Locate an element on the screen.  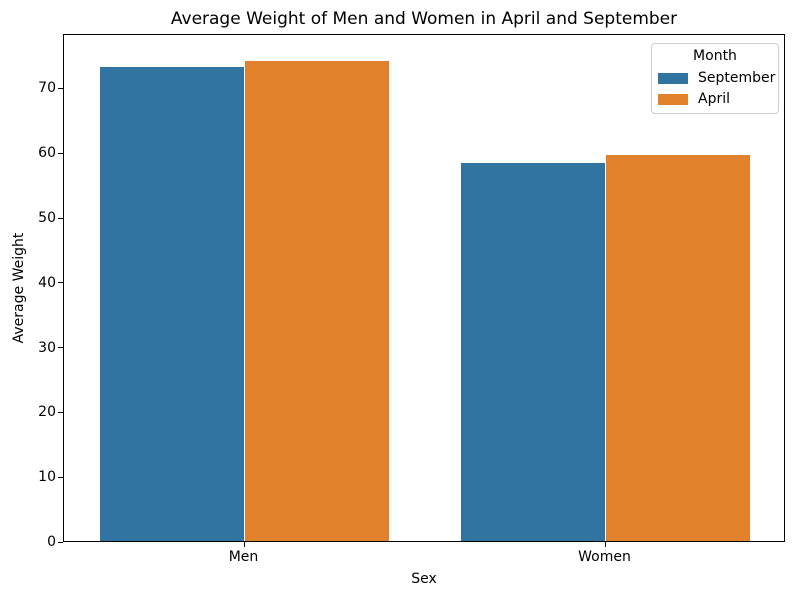
legend-item-april: April is located at coordinates (715, 99).